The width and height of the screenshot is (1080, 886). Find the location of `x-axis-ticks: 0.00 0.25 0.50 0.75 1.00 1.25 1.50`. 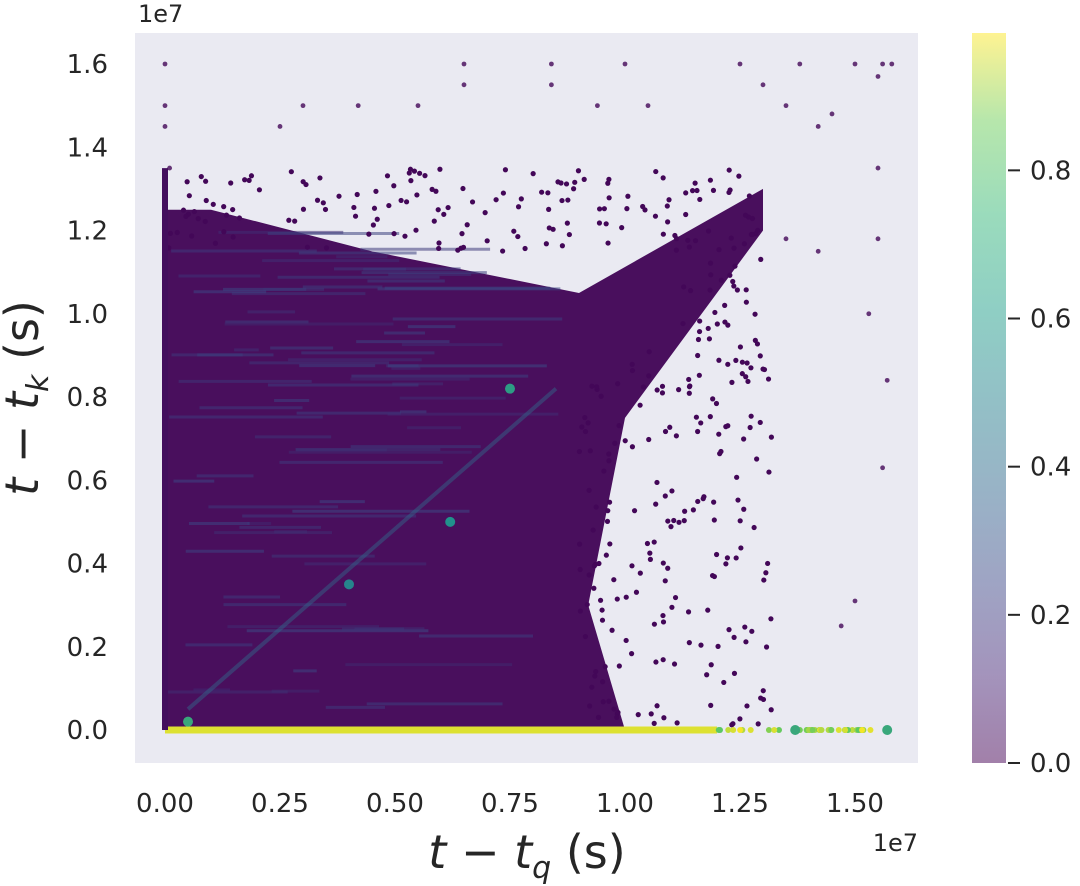

x-axis-ticks: 0.00 0.25 0.50 0.75 1.00 1.25 1.50 is located at coordinates (510, 804).